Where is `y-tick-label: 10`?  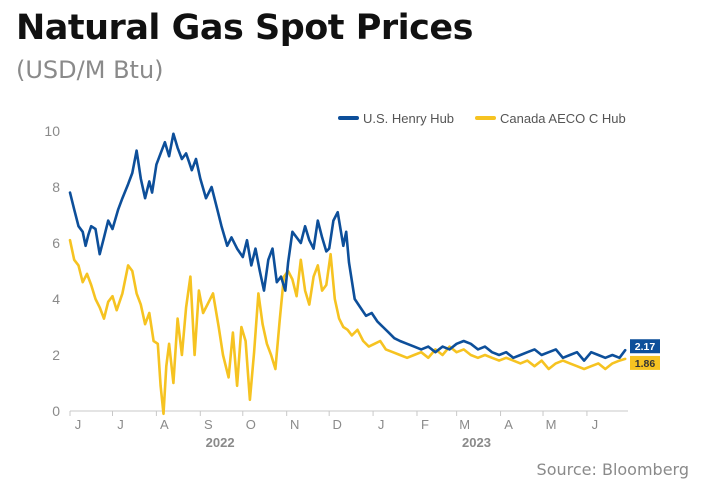 y-tick-label: 10 is located at coordinates (52, 131).